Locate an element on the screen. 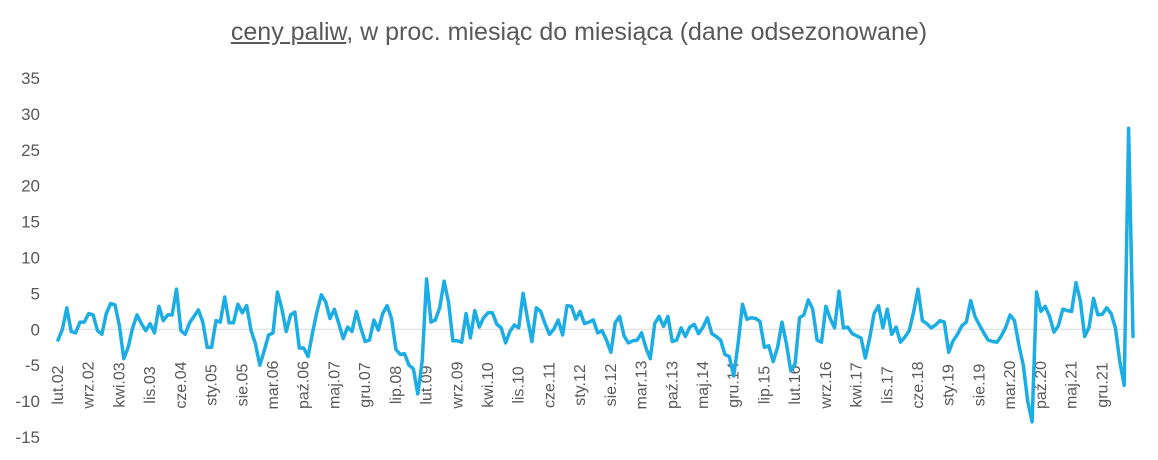 This screenshot has height=460, width=1158. x-tick-label: mar.20 is located at coordinates (1010, 384).